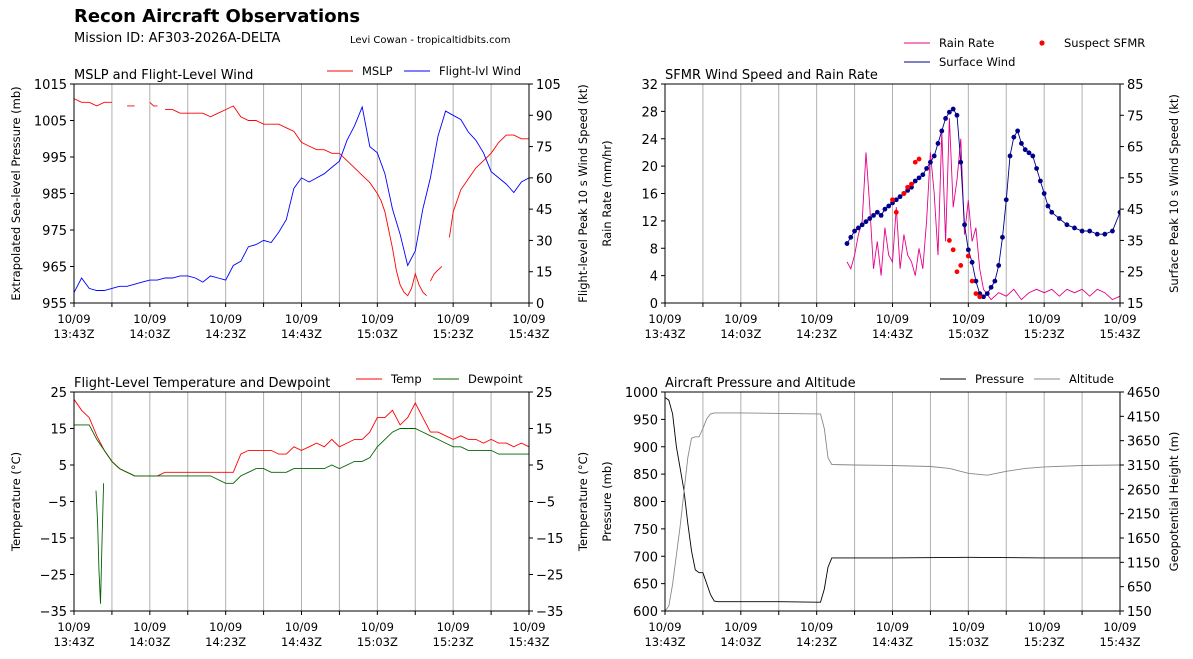  I want to click on y-tick-label: 25, so click(58, 393).